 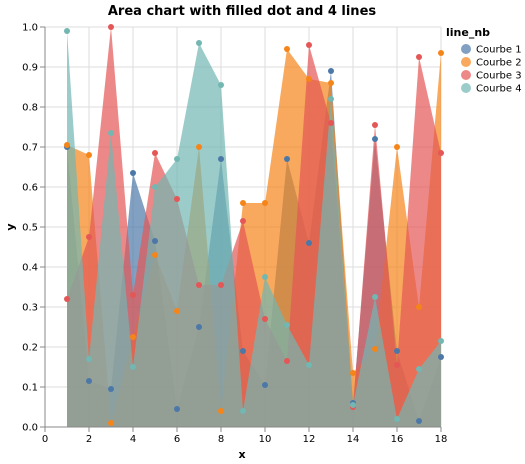 I want to click on legend-label-courbe-2: Courbe 2, so click(x=499, y=63).